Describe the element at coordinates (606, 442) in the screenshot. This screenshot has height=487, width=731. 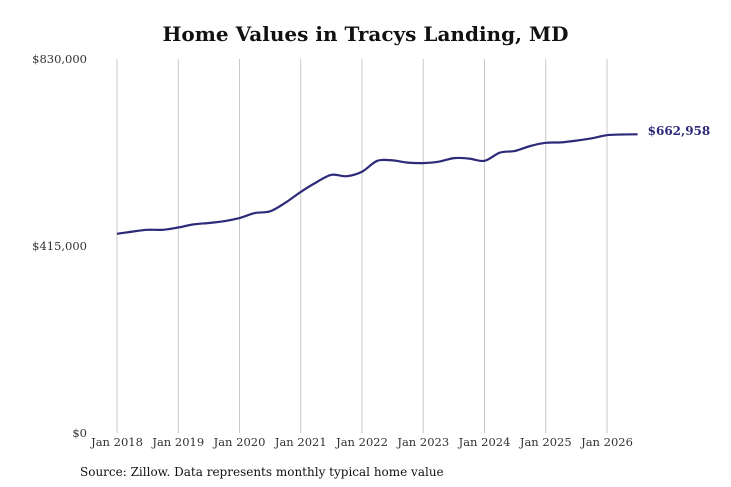
I see `x-tick-label: Jan 2026` at that location.